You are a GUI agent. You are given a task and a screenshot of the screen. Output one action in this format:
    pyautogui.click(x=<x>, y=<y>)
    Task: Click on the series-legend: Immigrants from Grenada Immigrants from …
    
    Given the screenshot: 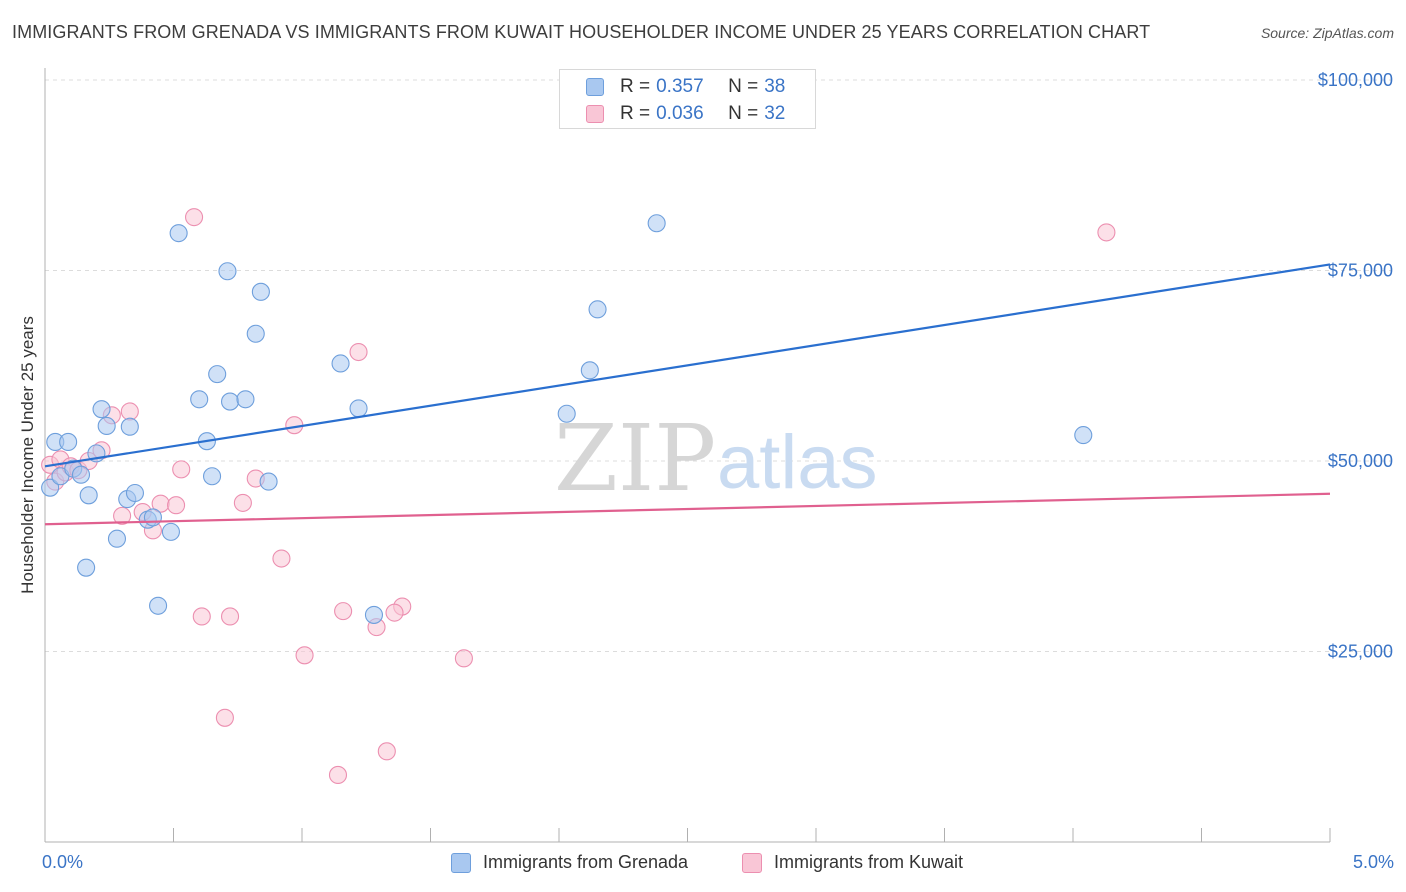 What is the action you would take?
    pyautogui.click(x=703, y=865)
    